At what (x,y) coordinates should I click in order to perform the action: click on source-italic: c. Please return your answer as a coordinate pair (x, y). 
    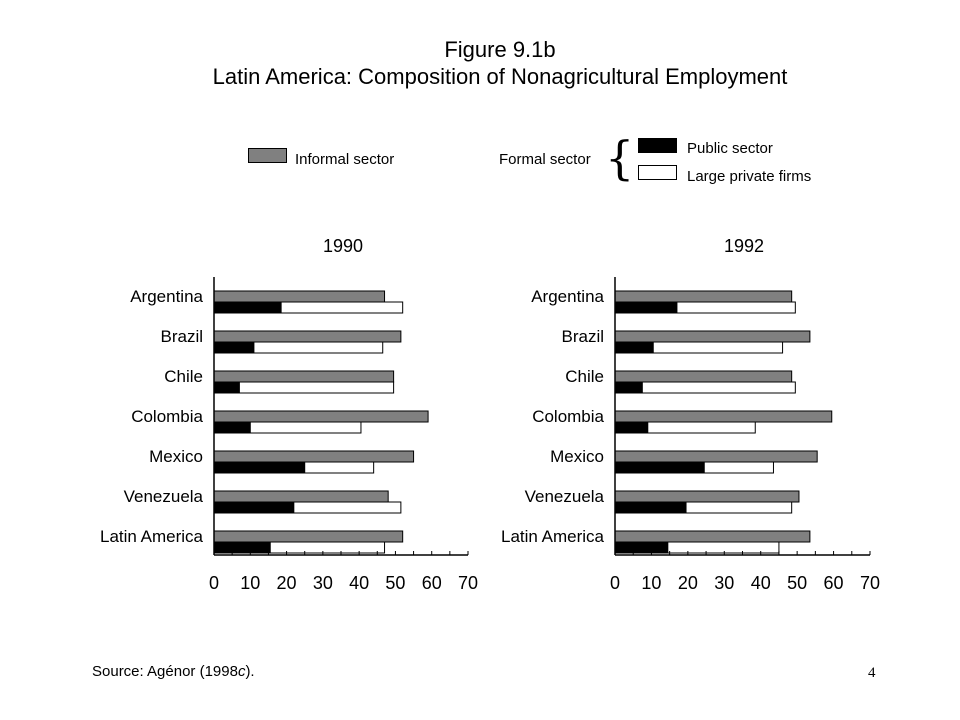
    Looking at the image, I should click on (241, 671).